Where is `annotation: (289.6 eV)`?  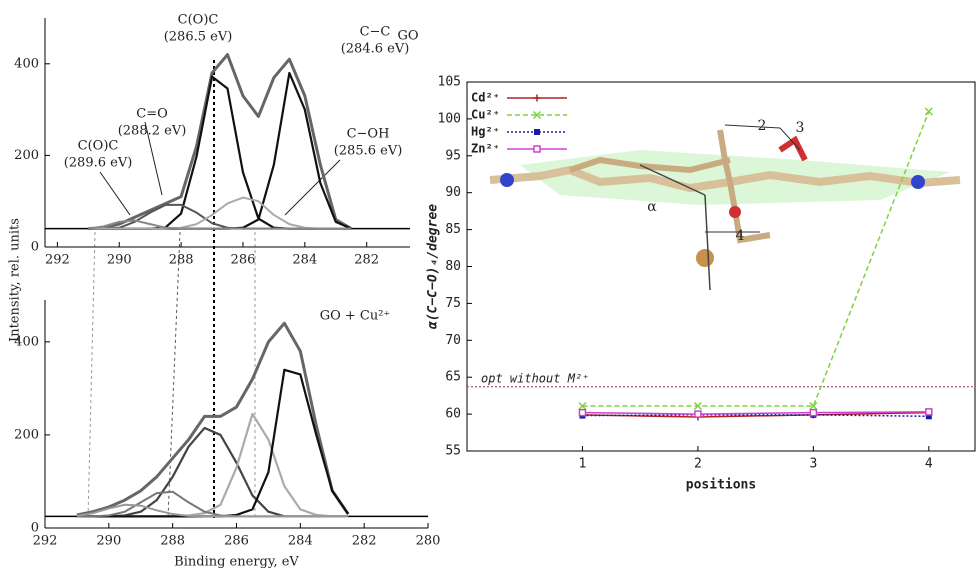 annotation: (289.6 eV) is located at coordinates (98, 163).